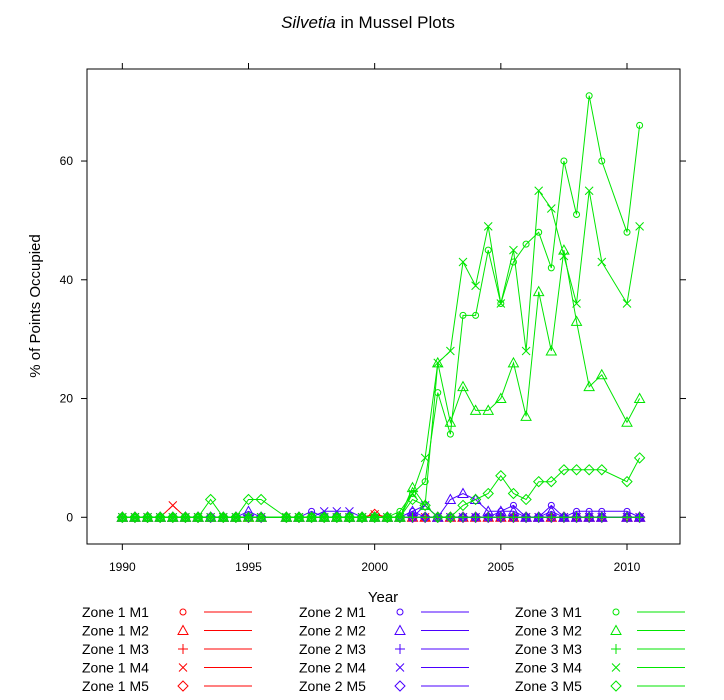 This screenshot has height=700, width=724. I want to click on legend-item: Zone 1 M3, so click(167, 649).